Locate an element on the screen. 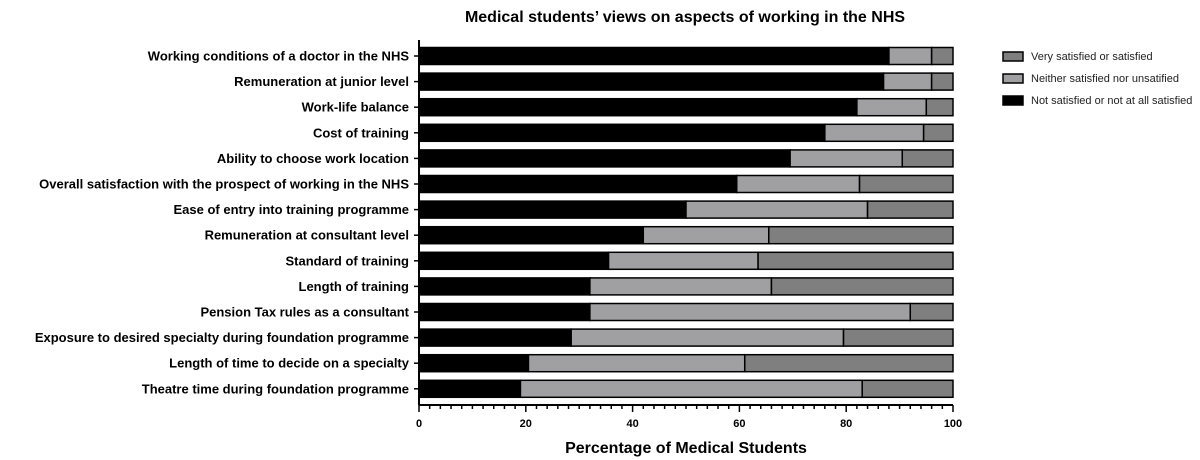 The width and height of the screenshot is (1200, 460). x-tick-label: 0 is located at coordinates (419, 424).